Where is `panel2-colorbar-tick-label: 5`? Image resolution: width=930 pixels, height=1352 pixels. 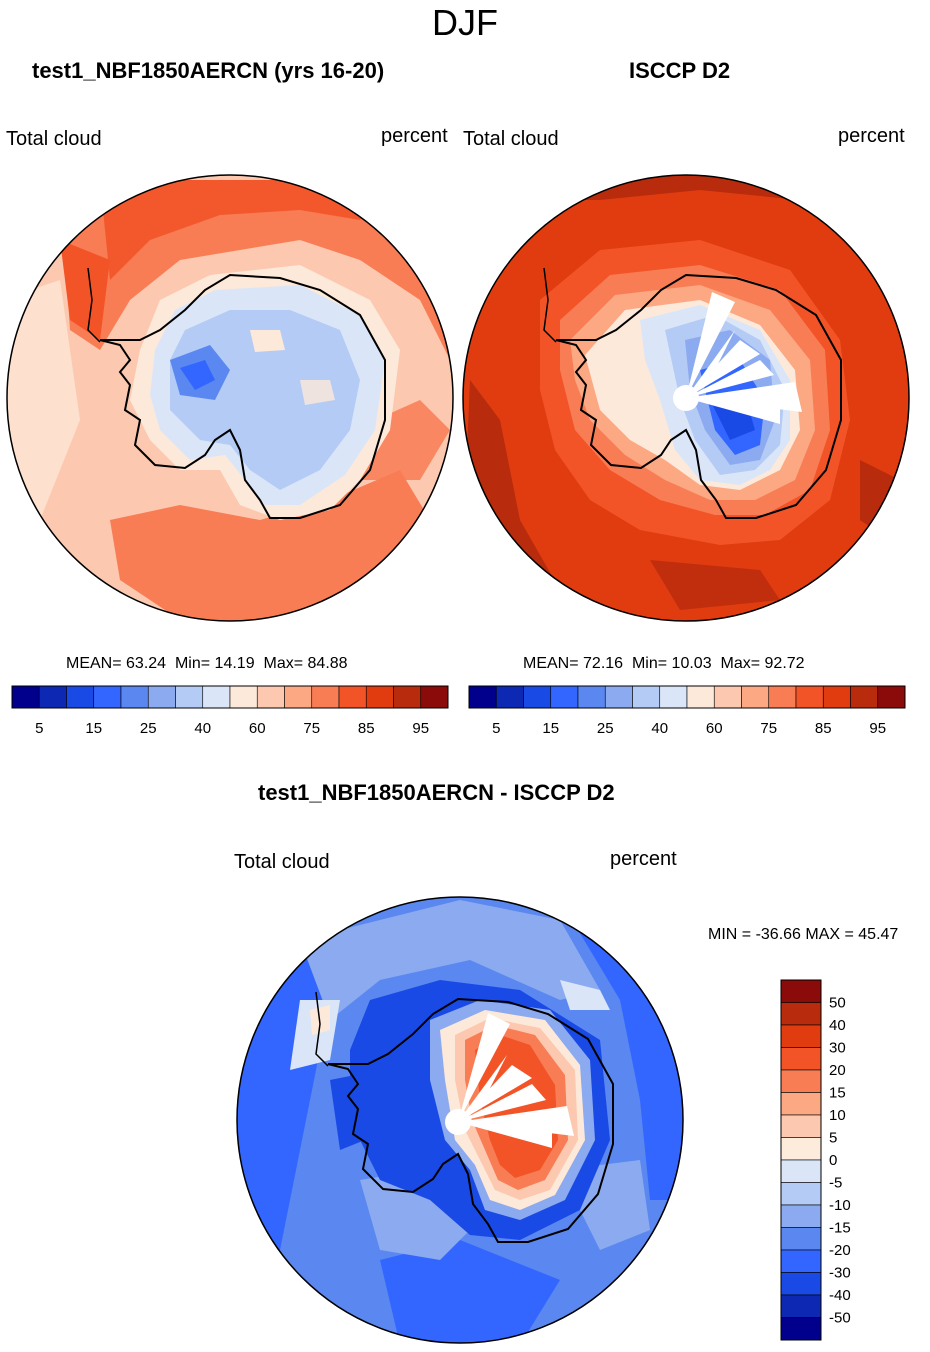
panel2-colorbar-tick-label: 5 is located at coordinates (496, 728).